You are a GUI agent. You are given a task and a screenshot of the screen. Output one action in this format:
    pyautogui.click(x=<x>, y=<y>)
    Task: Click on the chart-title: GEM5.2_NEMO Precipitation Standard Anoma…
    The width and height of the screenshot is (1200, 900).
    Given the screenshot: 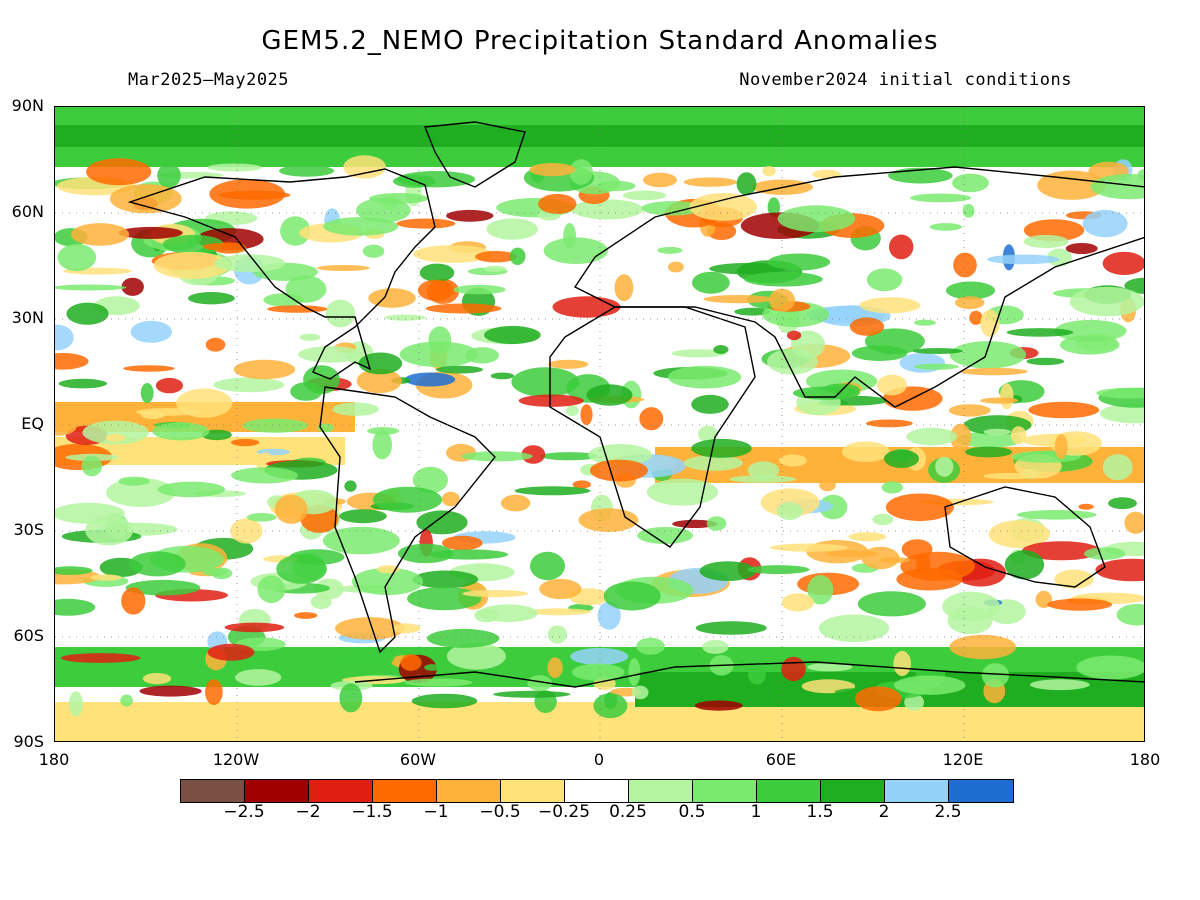 What is the action you would take?
    pyautogui.click(x=600, y=41)
    